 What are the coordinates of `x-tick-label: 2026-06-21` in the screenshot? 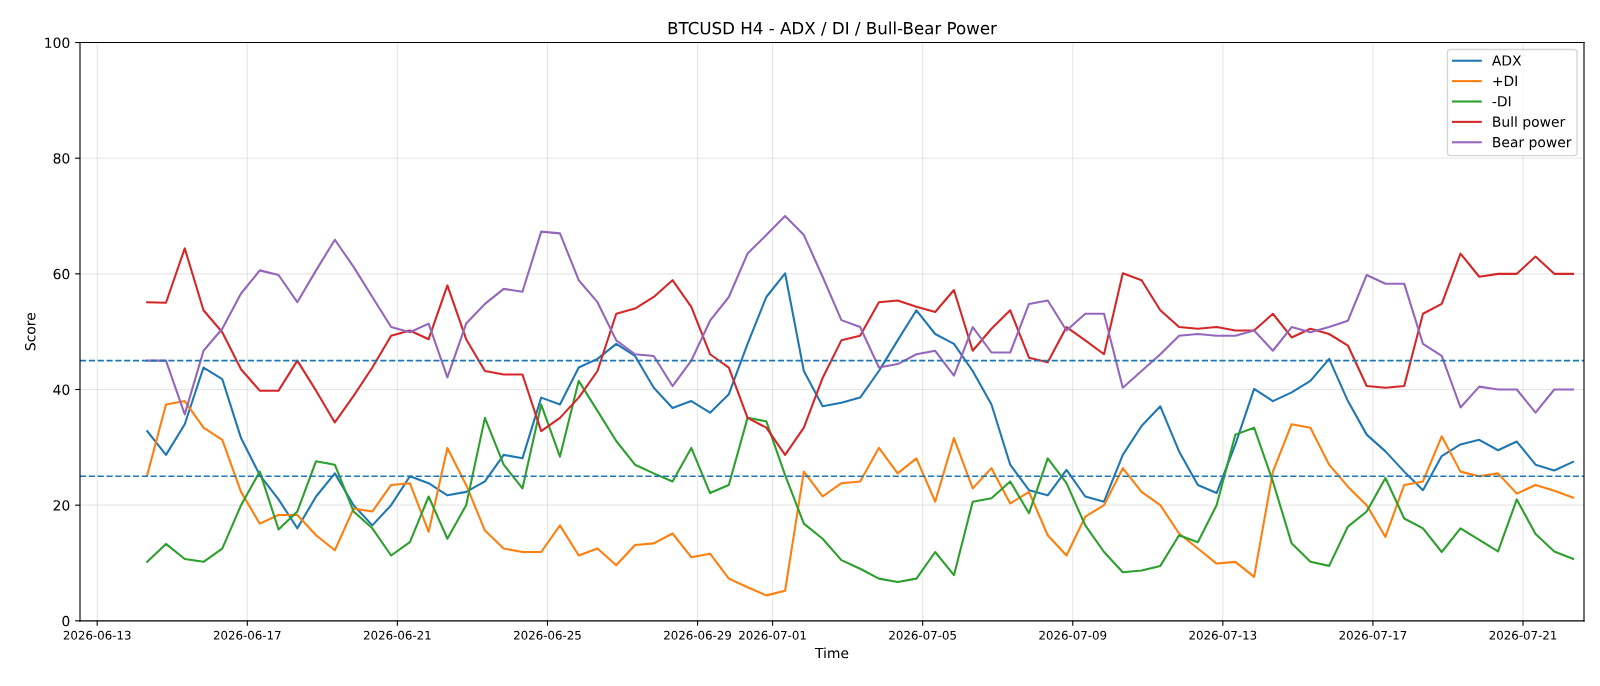 It's located at (397, 635).